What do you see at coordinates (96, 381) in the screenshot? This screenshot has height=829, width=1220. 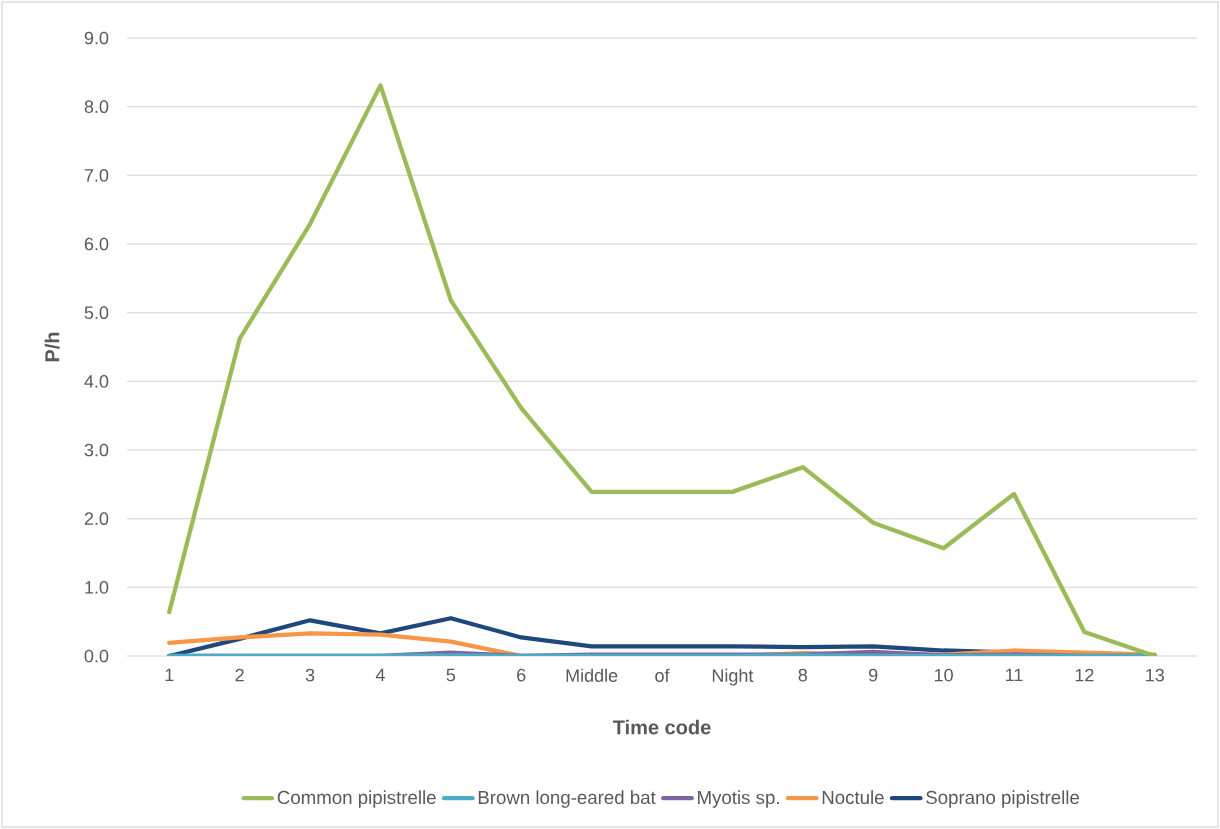 I see `y-tick-label: 4.0` at bounding box center [96, 381].